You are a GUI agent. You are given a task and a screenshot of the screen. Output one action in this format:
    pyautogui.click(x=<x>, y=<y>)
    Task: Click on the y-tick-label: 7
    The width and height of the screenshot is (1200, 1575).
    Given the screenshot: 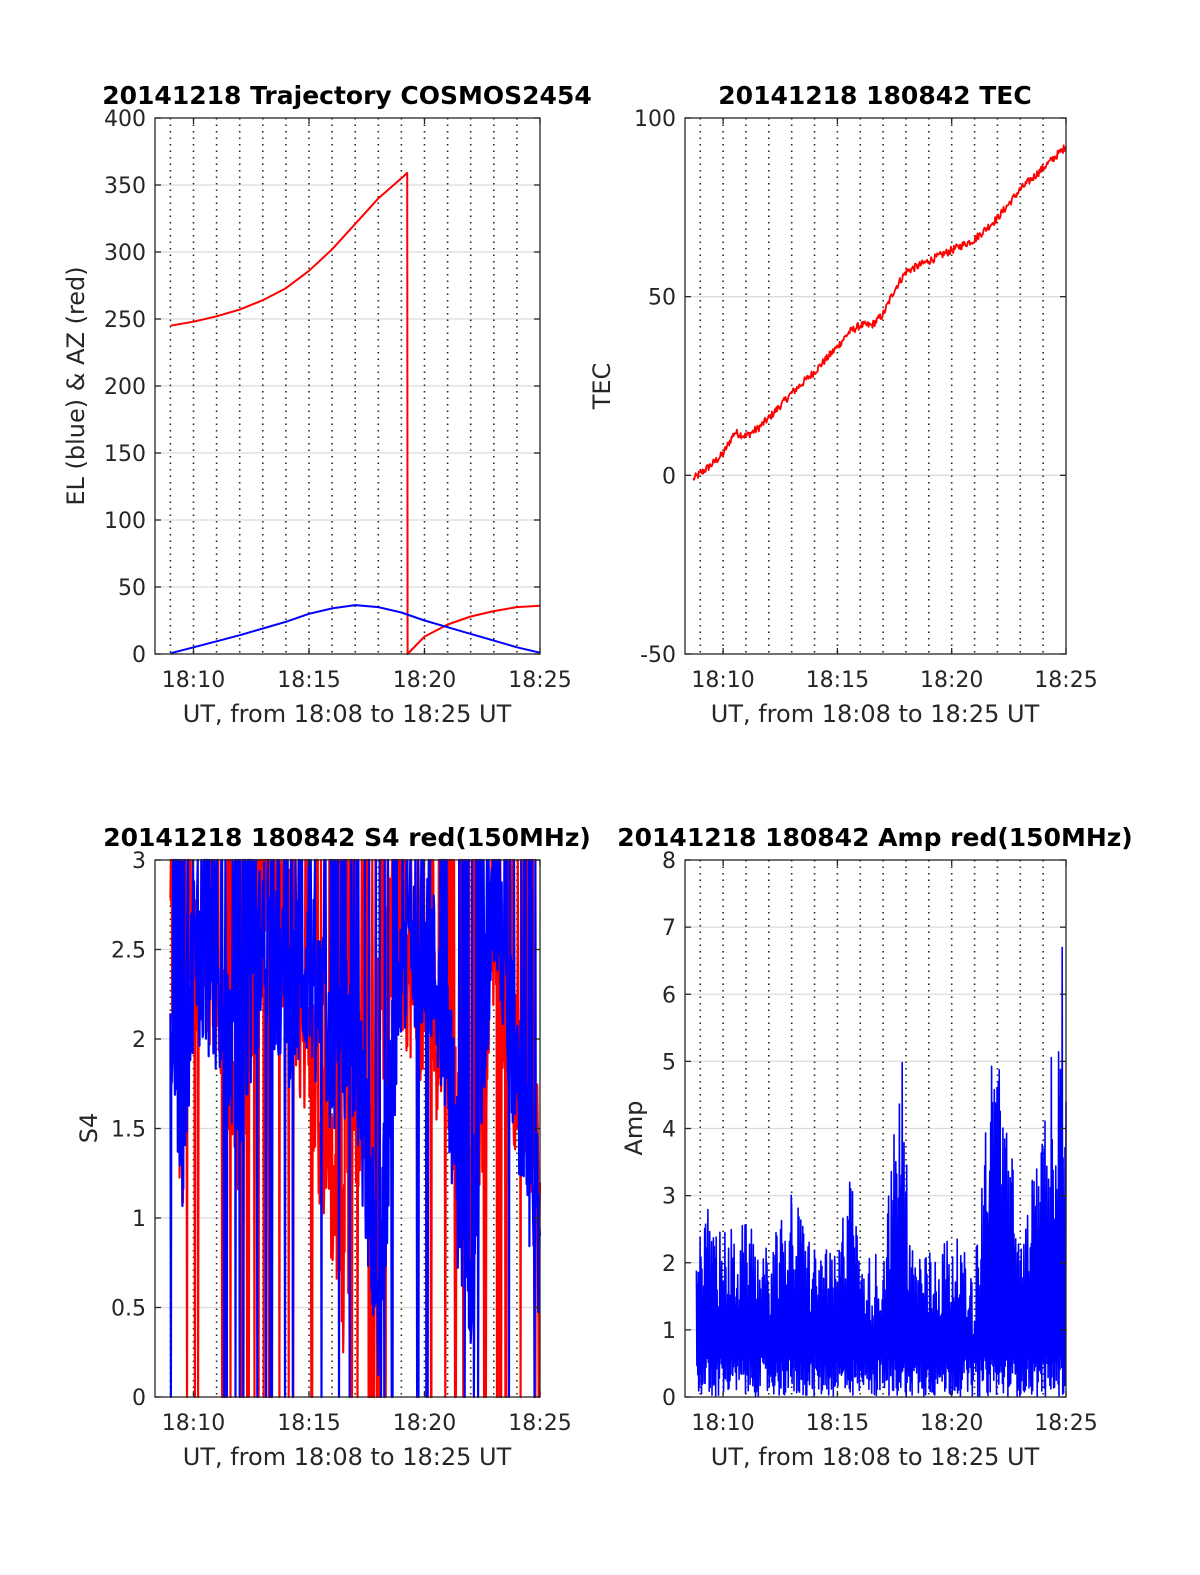 What is the action you would take?
    pyautogui.click(x=669, y=928)
    